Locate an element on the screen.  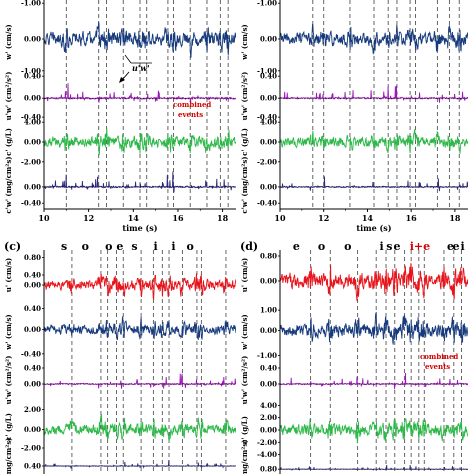
panel-label: (d) is located at coordinates (249, 246).